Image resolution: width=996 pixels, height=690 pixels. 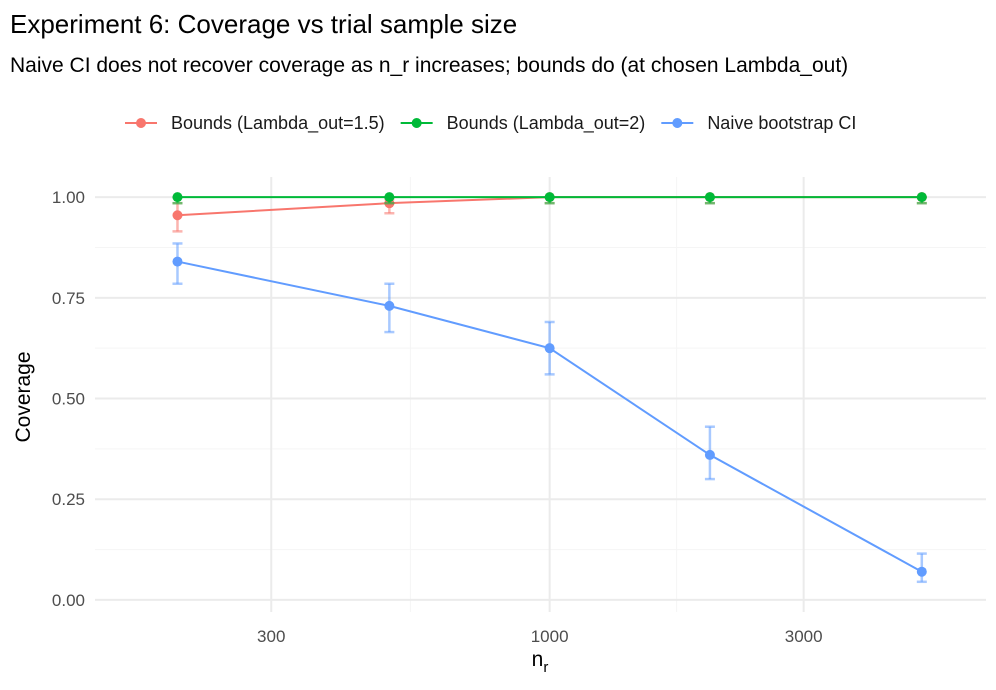 I want to click on x-axis-title: nr, so click(x=540, y=662).